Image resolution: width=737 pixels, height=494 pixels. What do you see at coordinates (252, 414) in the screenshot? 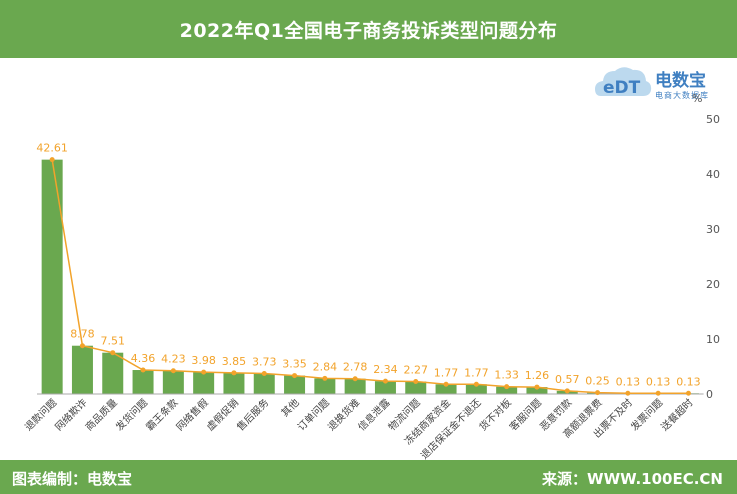
I see `category-label-7: 售后服务` at bounding box center [252, 414].